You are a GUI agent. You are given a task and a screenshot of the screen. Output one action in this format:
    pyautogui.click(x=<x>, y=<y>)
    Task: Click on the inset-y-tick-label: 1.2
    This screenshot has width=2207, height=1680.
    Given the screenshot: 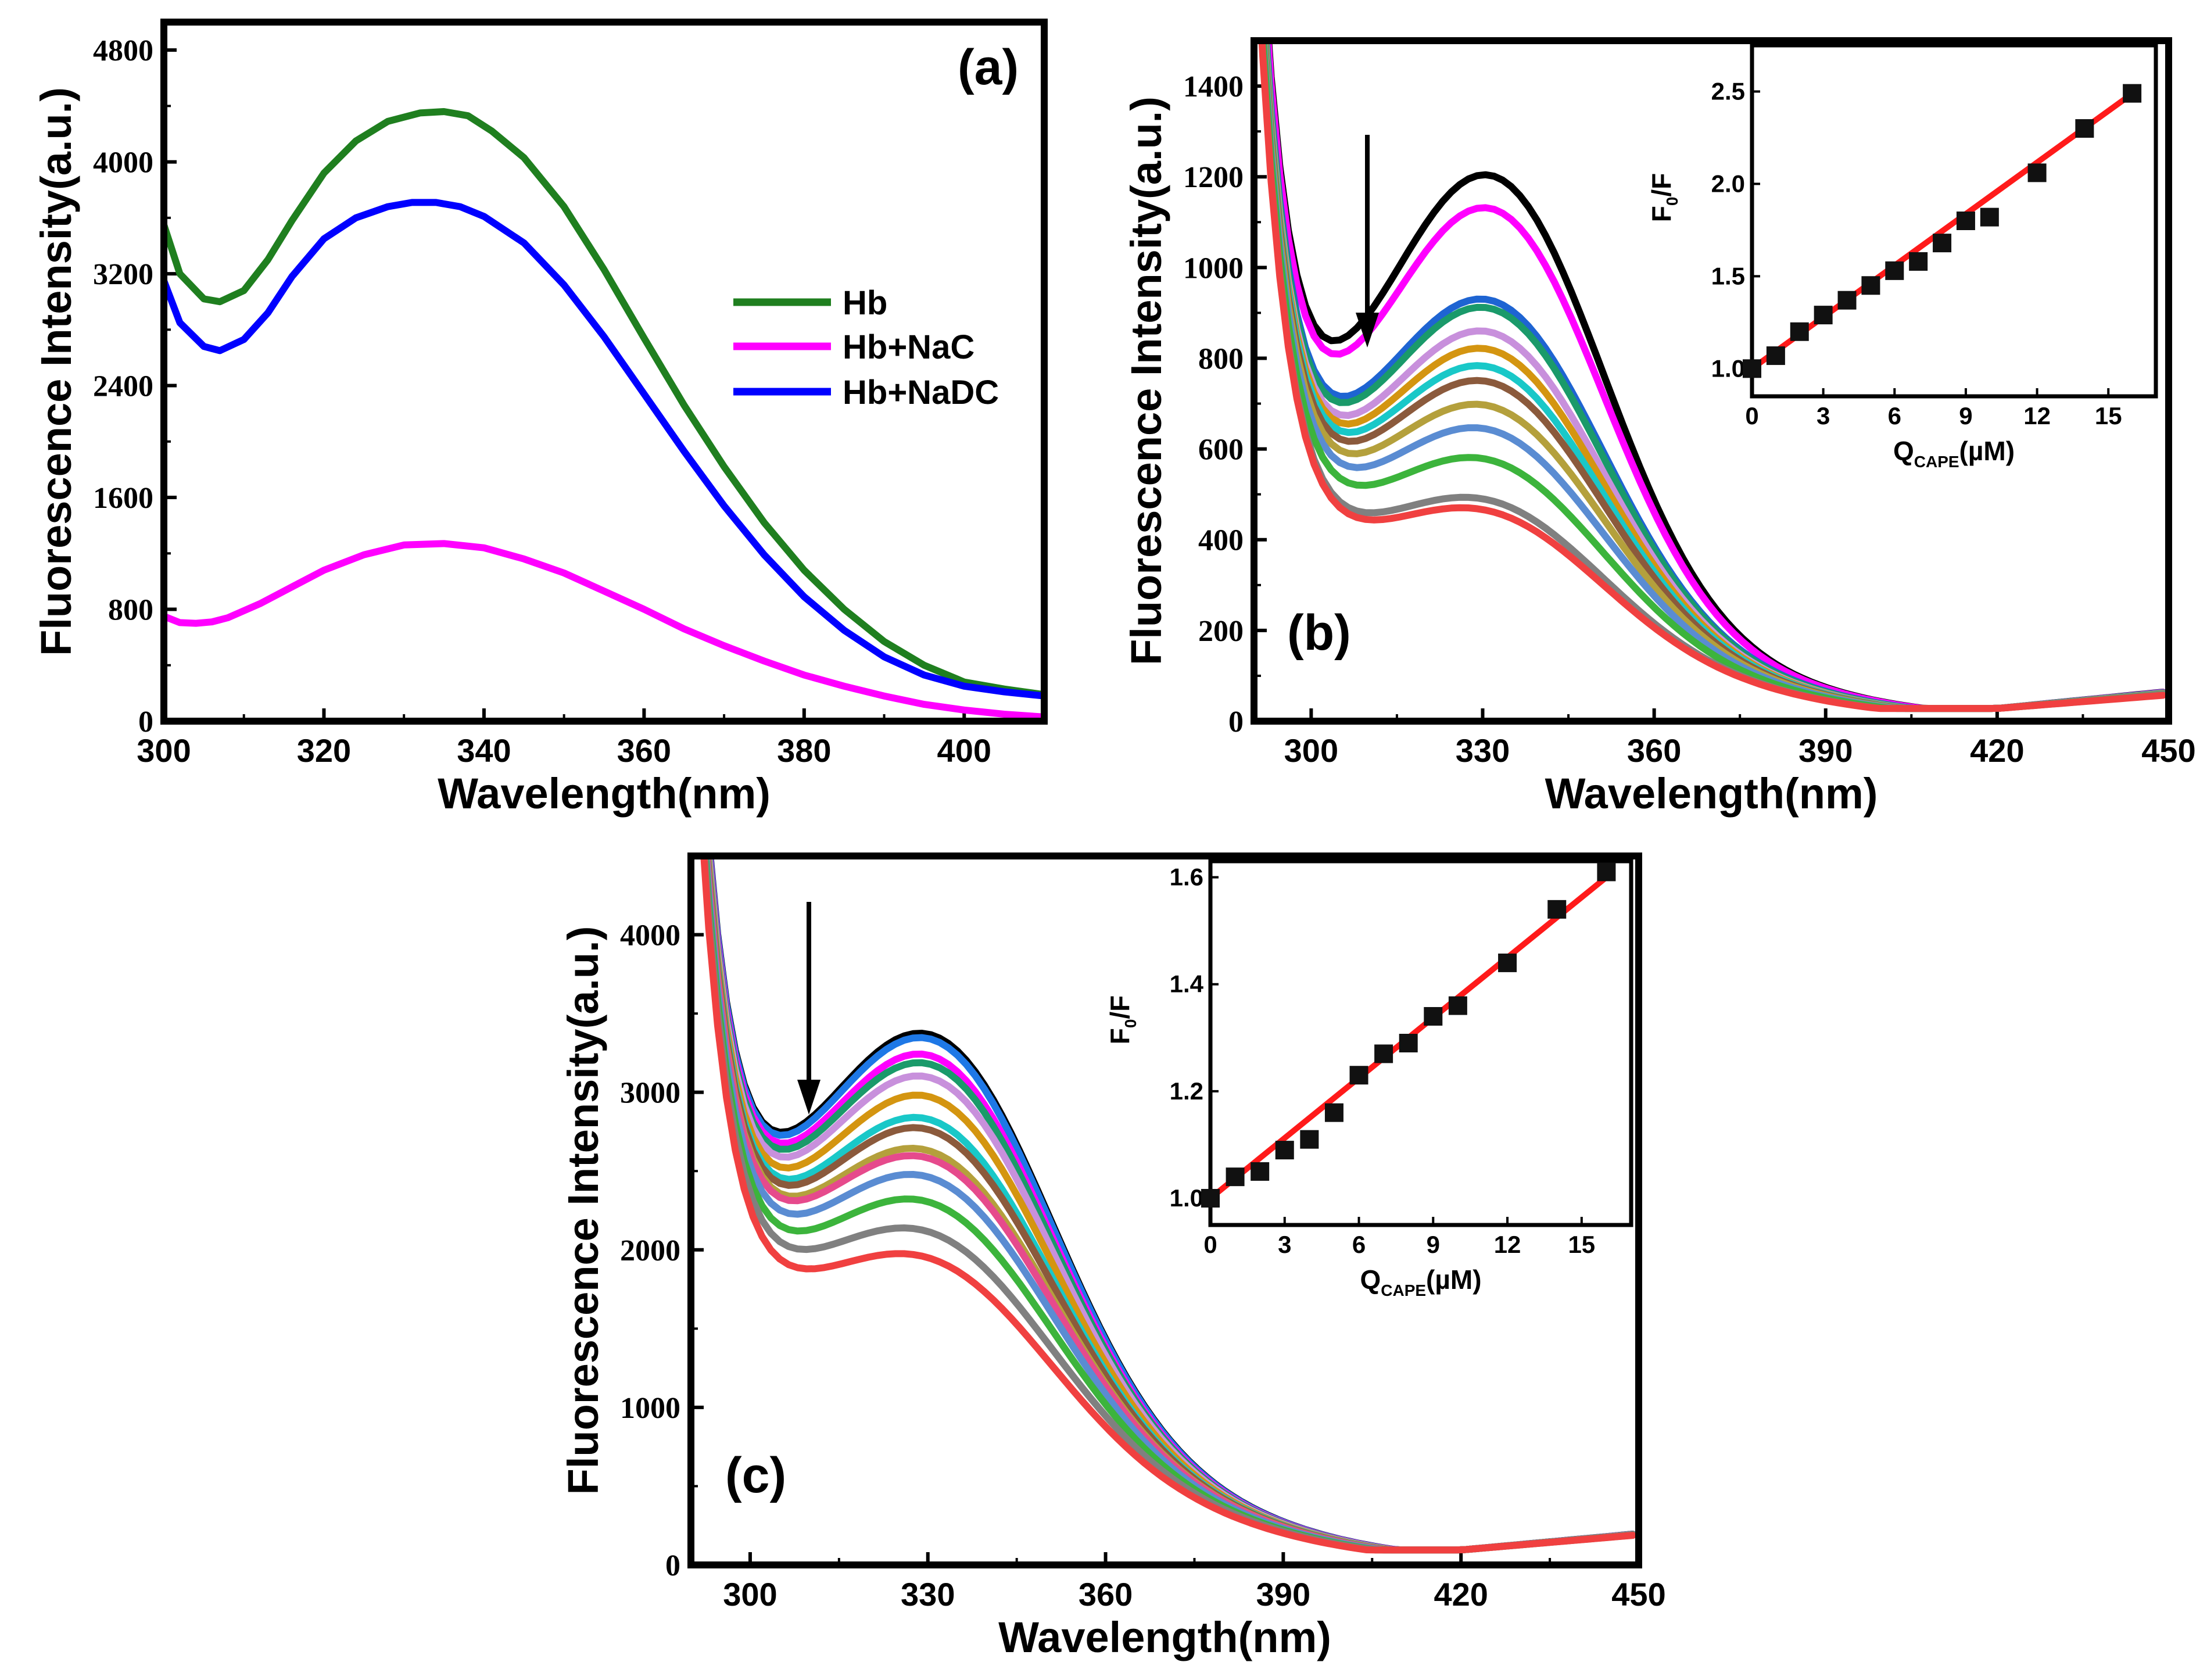 What is the action you would take?
    pyautogui.click(x=1187, y=1091)
    